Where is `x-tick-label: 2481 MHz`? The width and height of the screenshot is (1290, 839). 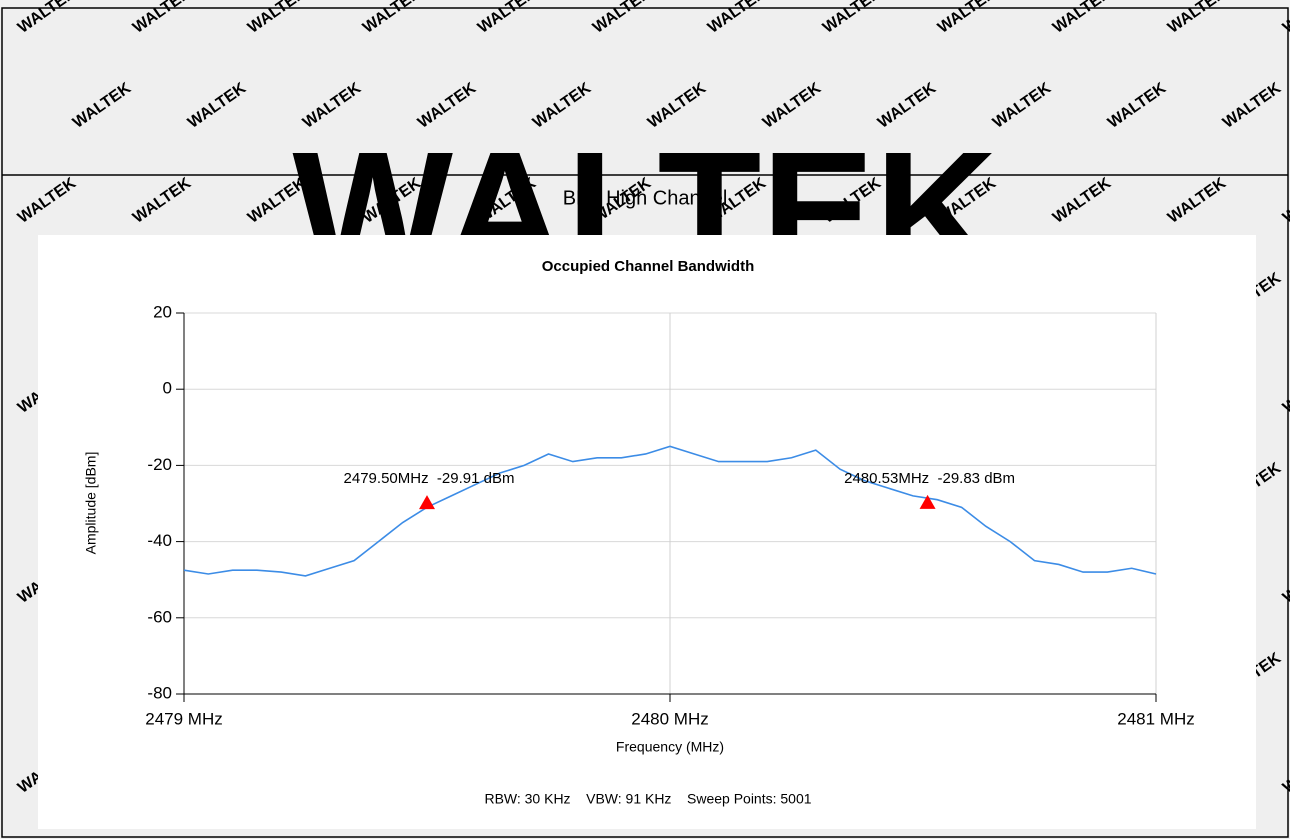
x-tick-label: 2481 MHz is located at coordinates (1155, 718).